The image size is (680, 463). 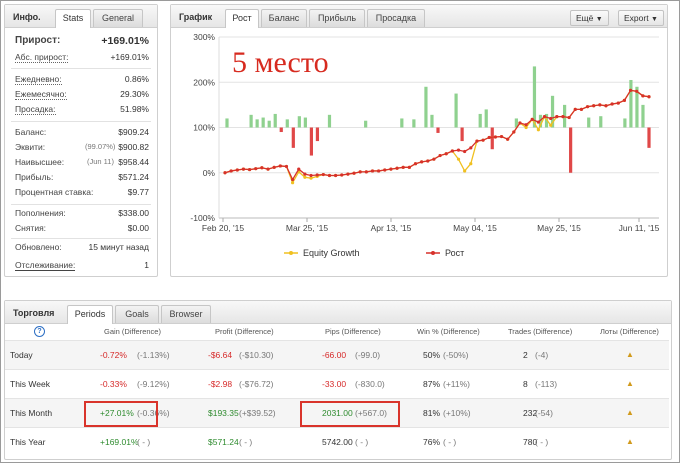 I want to click on cell-trades: 780, so click(x=530, y=442).